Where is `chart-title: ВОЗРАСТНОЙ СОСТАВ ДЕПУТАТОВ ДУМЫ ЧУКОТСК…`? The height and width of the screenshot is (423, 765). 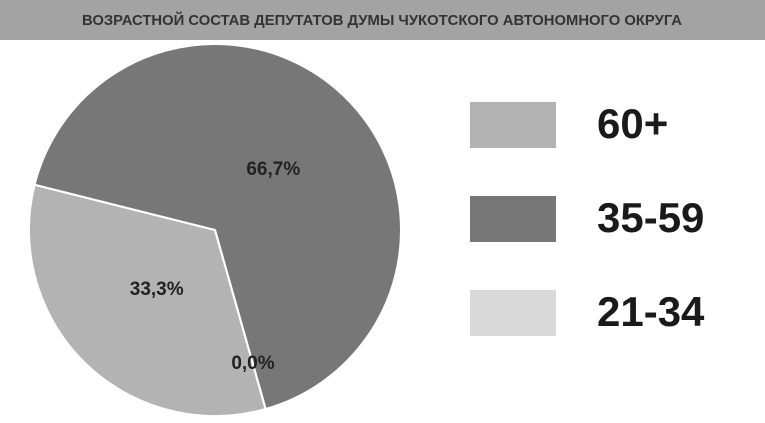 chart-title: ВОЗРАСТНОЙ СОСТАВ ДЕПУТАТОВ ДУМЫ ЧУКОТСК… is located at coordinates (382, 20).